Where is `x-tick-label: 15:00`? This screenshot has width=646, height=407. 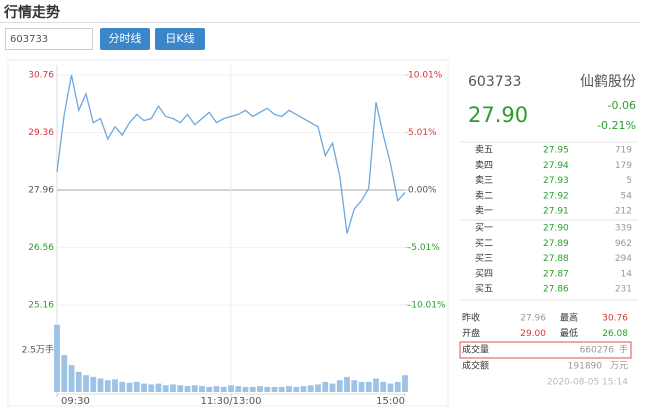
x-tick-label: 15:00 is located at coordinates (390, 401).